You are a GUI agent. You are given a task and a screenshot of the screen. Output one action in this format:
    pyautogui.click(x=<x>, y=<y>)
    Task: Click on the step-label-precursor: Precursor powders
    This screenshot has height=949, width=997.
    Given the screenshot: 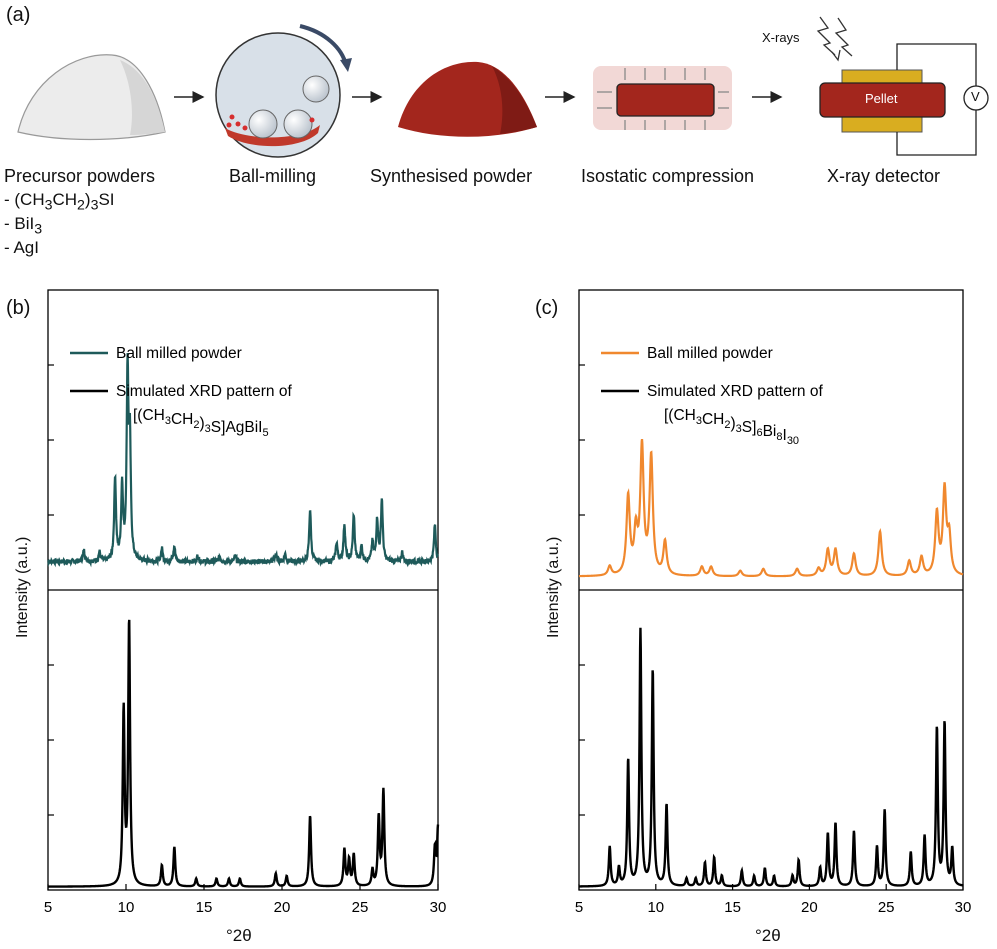 What is the action you would take?
    pyautogui.click(x=80, y=176)
    